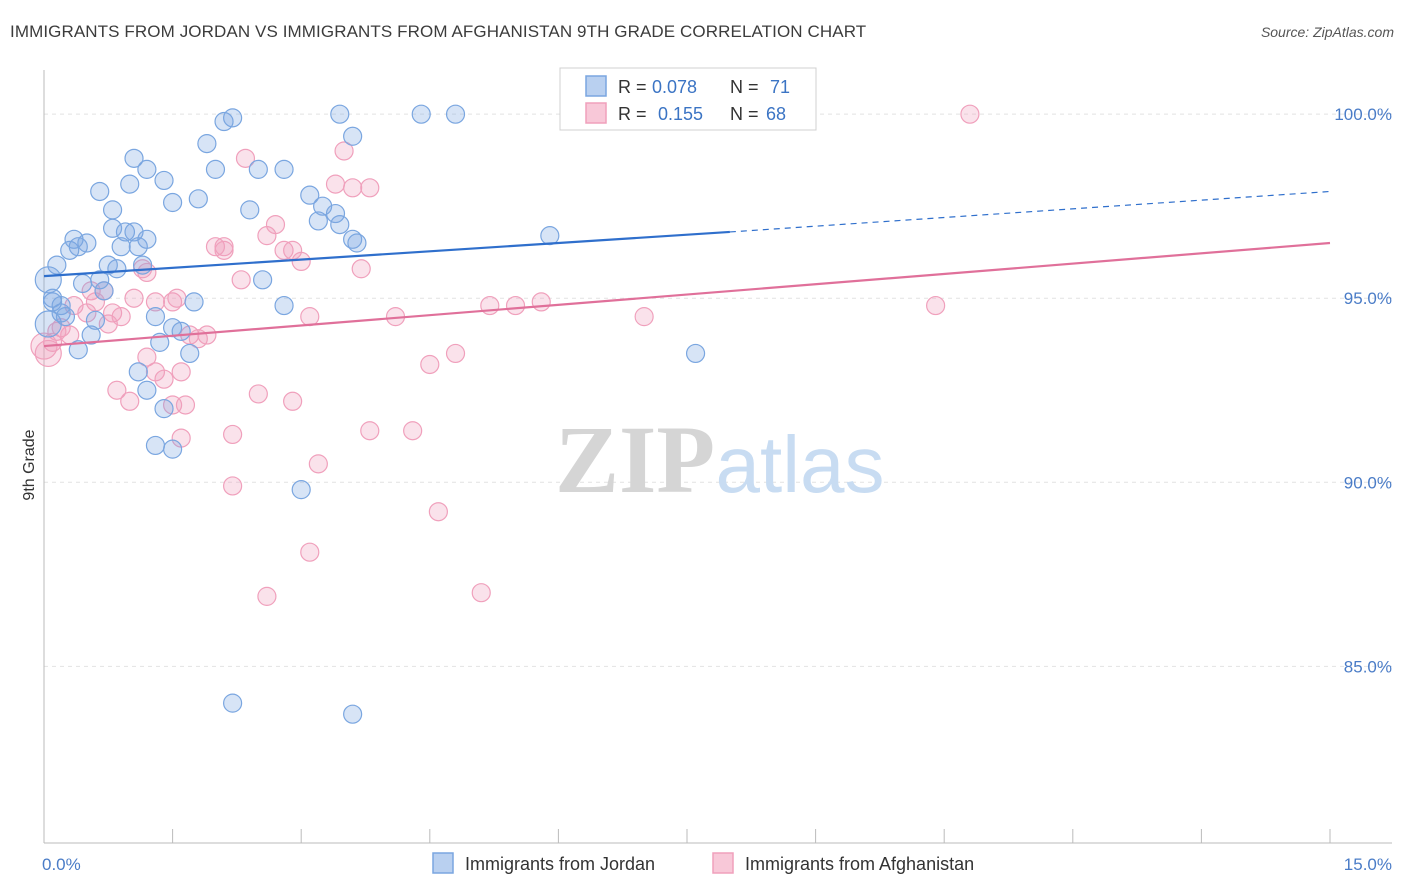 The height and width of the screenshot is (892, 1406). Describe the element at coordinates (1363, 114) in the screenshot. I see `y-tick-label-0: 100.0%` at that location.